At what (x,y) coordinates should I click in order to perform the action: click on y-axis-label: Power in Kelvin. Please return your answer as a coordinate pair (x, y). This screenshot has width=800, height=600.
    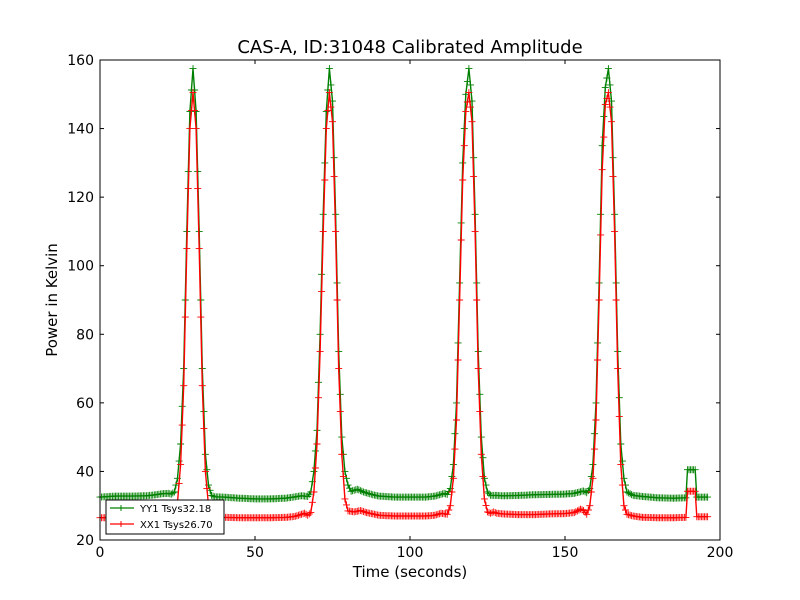
    Looking at the image, I should click on (52, 300).